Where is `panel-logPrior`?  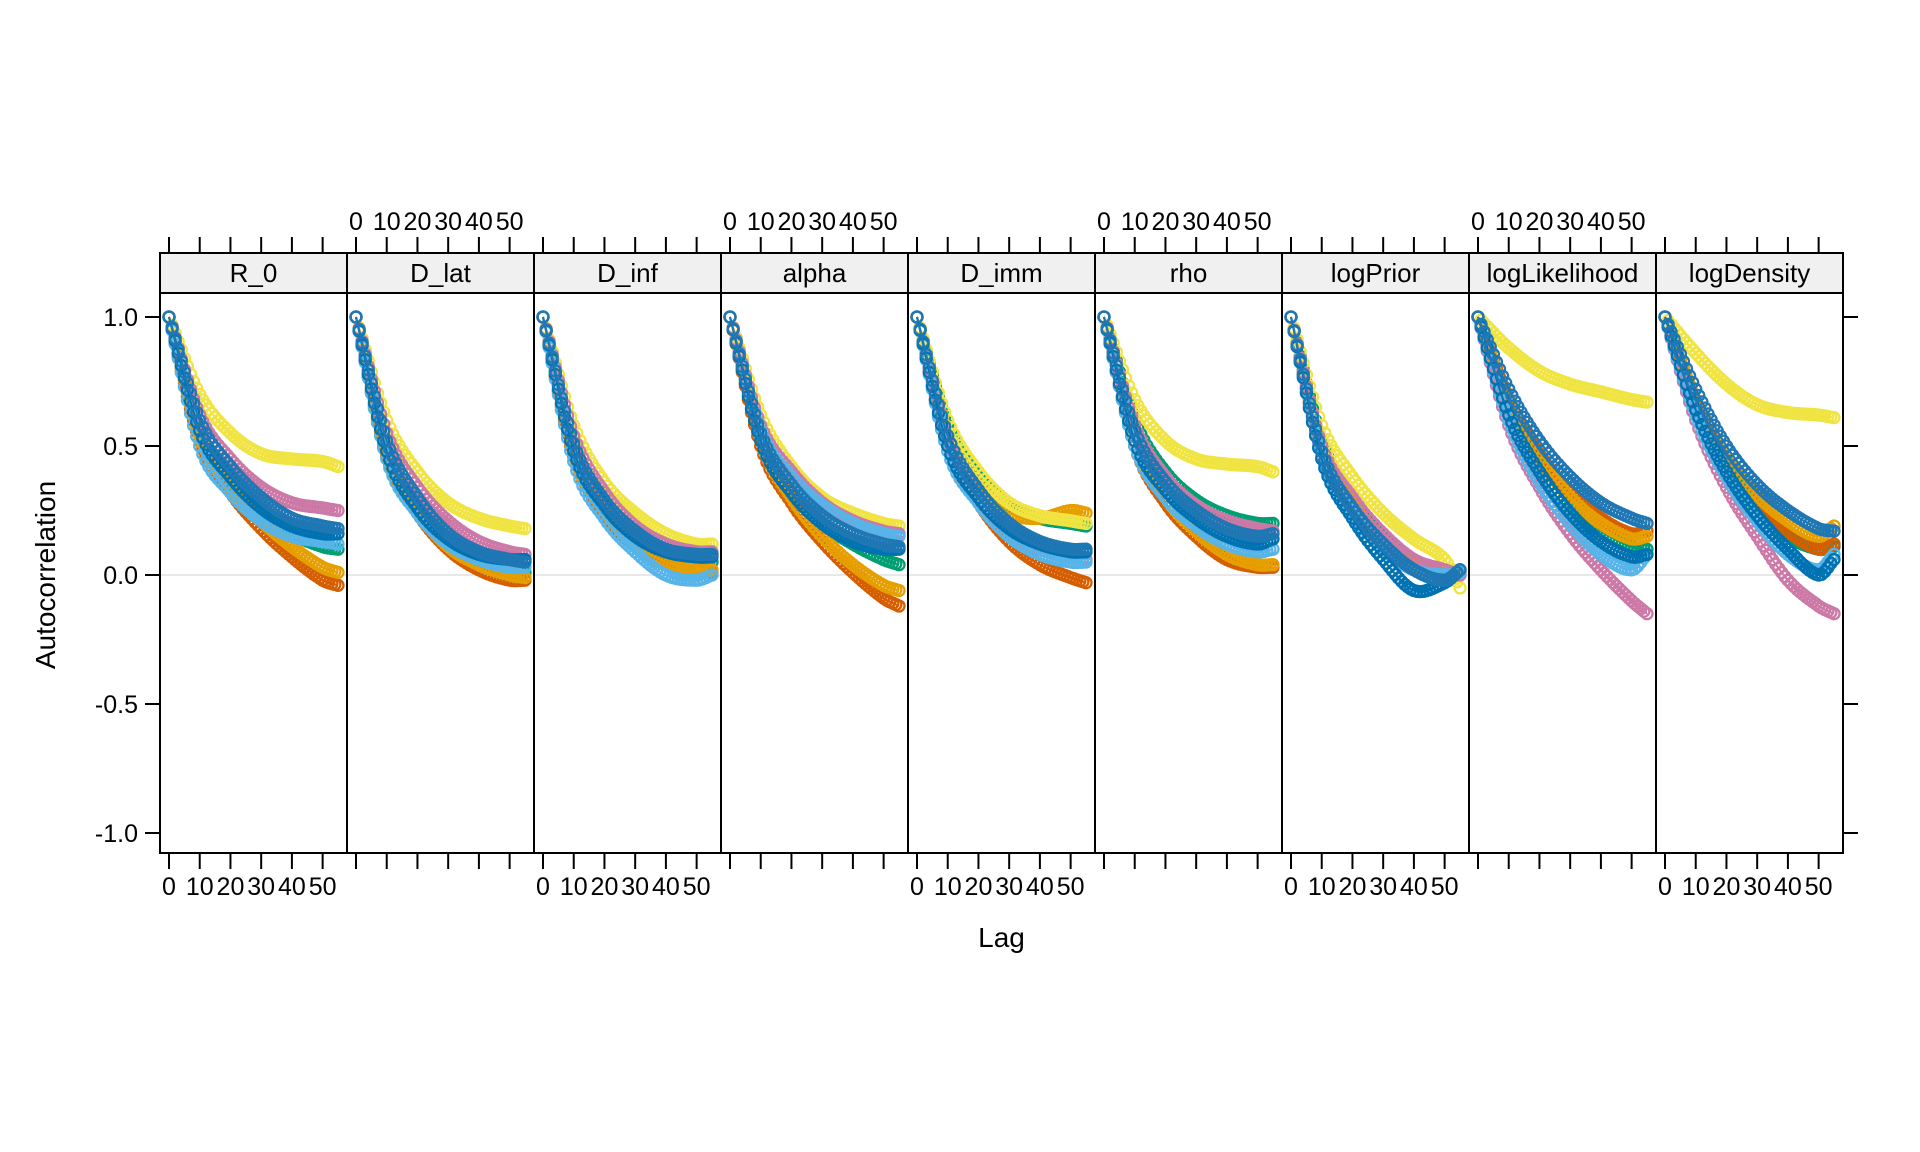 panel-logPrior is located at coordinates (1375, 573).